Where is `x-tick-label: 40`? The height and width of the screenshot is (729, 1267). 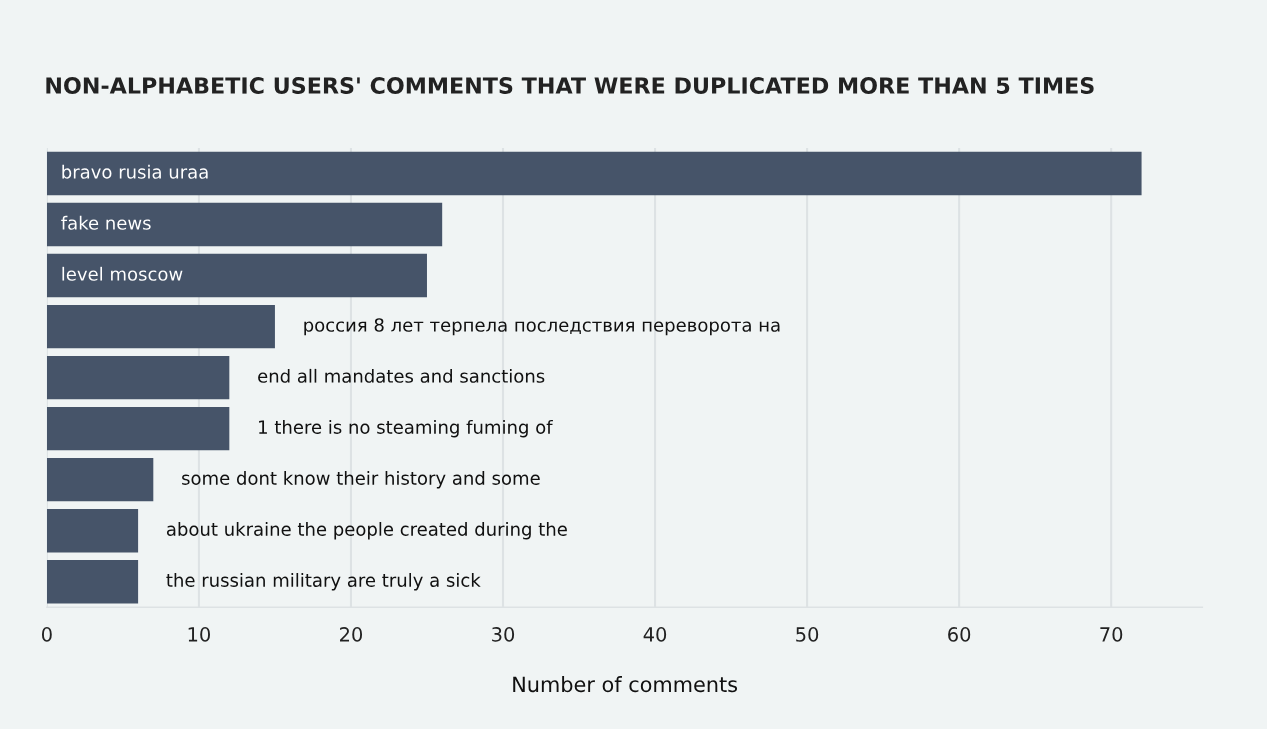
x-tick-label: 40 is located at coordinates (655, 634).